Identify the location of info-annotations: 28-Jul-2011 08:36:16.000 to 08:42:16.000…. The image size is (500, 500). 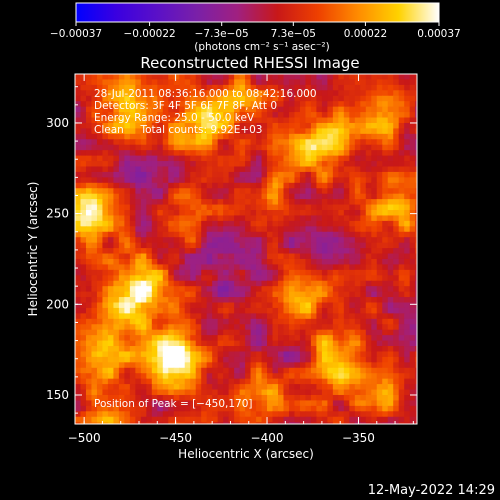
(205, 112).